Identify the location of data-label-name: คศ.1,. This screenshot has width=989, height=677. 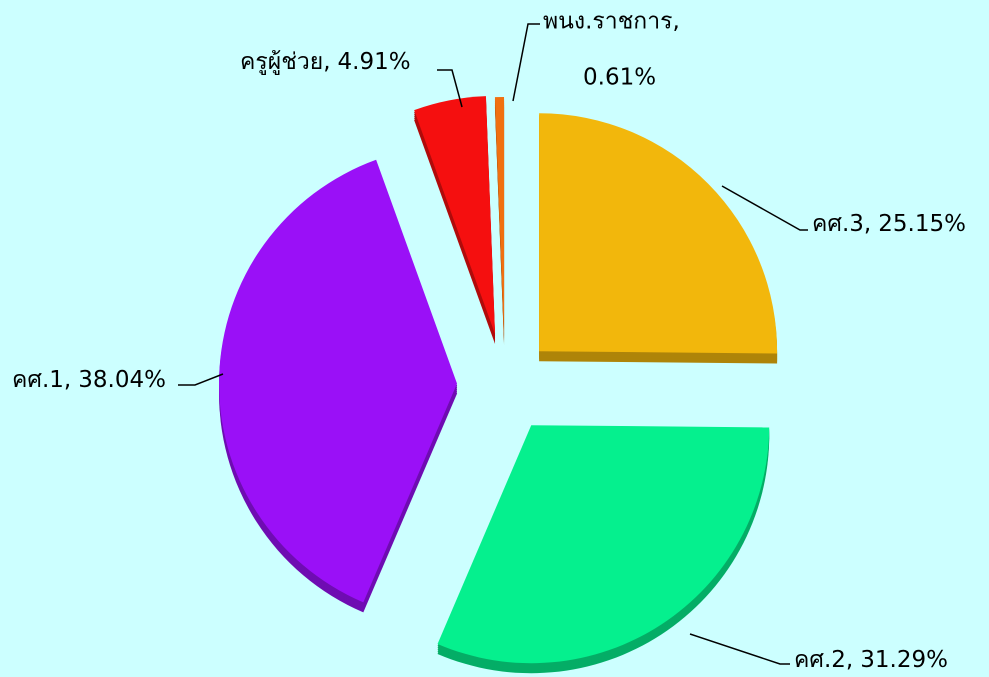
(41, 380).